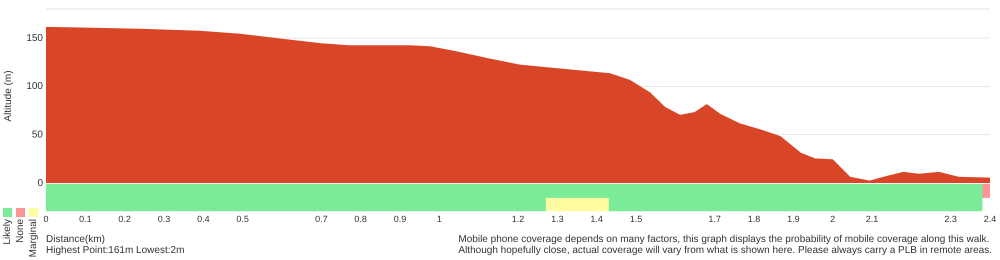  What do you see at coordinates (990, 219) in the screenshot?
I see `x-tick-label: 2.4` at bounding box center [990, 219].